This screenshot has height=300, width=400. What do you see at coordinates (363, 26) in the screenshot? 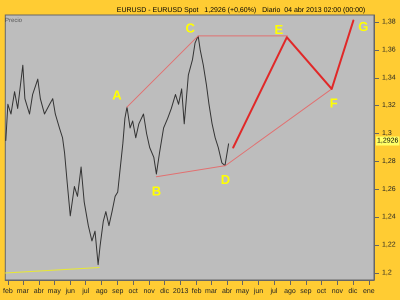
I see `annotation: G` at bounding box center [363, 26].